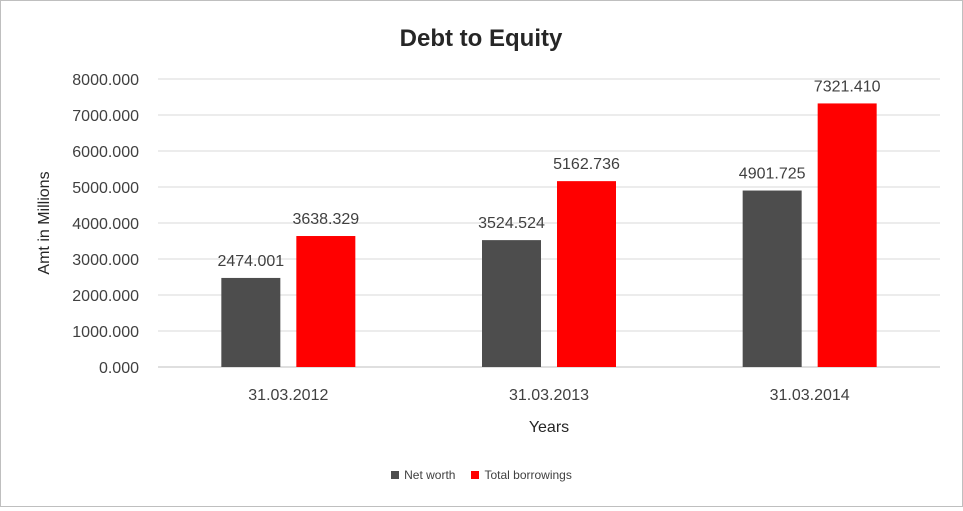 This screenshot has width=963, height=511. Describe the element at coordinates (528, 475) in the screenshot. I see `legend-label-total-borrowings: Total borrowings` at that location.